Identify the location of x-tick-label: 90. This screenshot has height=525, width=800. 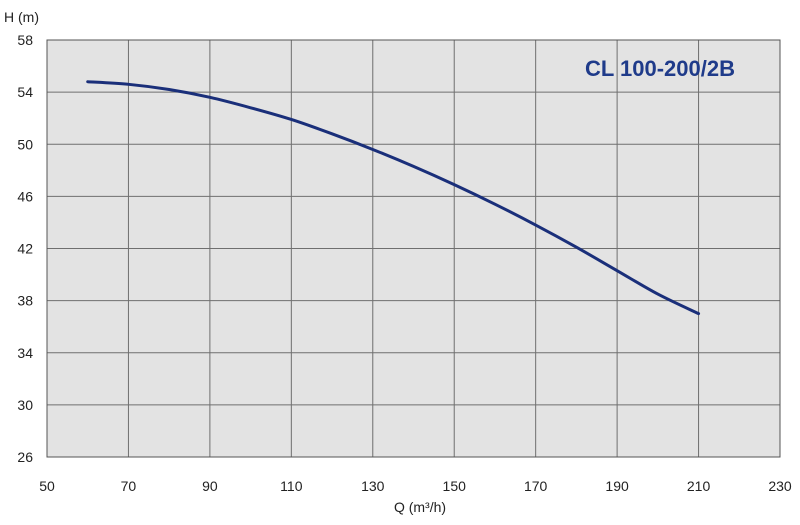
(210, 486).